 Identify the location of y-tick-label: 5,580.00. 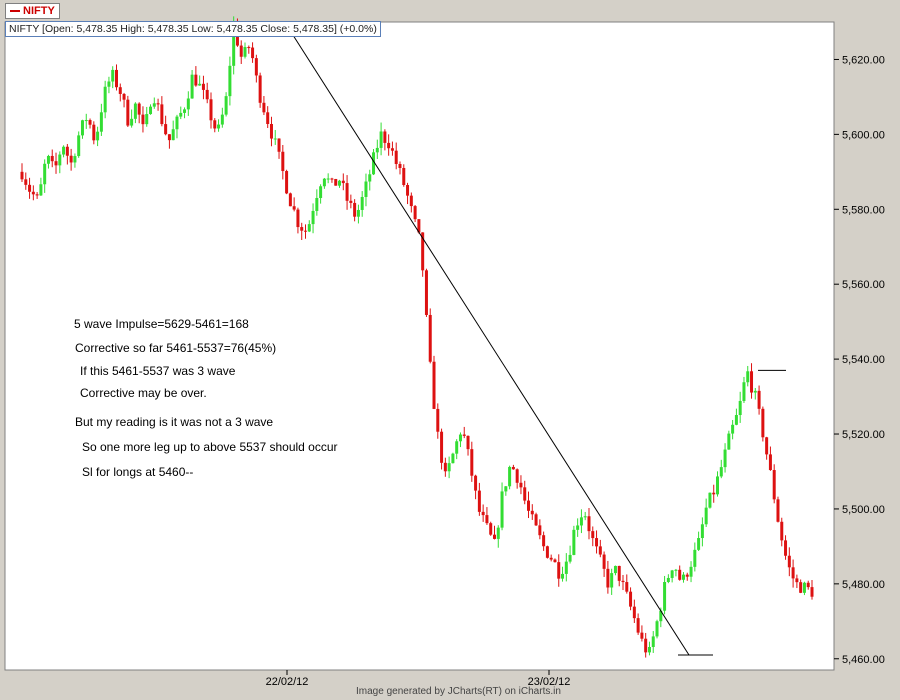
(863, 210).